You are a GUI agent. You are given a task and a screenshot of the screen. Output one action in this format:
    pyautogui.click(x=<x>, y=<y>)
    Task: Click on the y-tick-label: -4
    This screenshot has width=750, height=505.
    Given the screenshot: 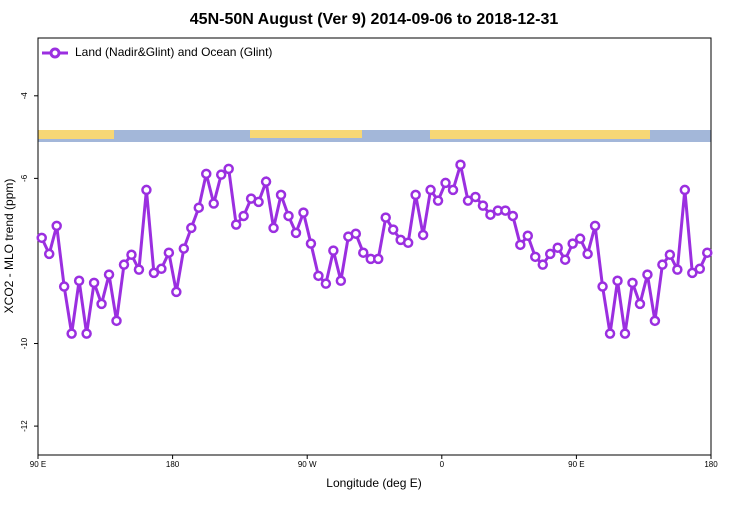 What is the action you would take?
    pyautogui.click(x=24, y=96)
    